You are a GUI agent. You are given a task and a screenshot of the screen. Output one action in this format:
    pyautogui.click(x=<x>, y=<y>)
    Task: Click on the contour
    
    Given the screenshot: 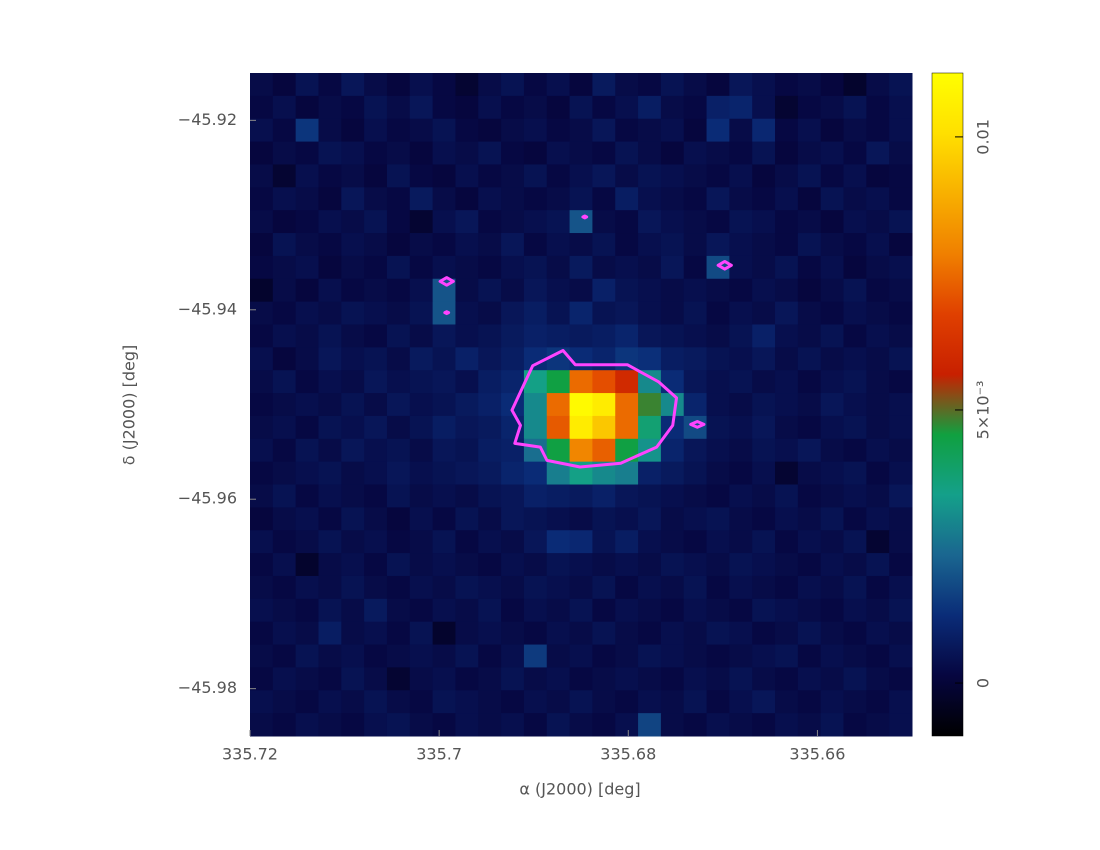 What is the action you would take?
    pyautogui.click(x=594, y=409)
    